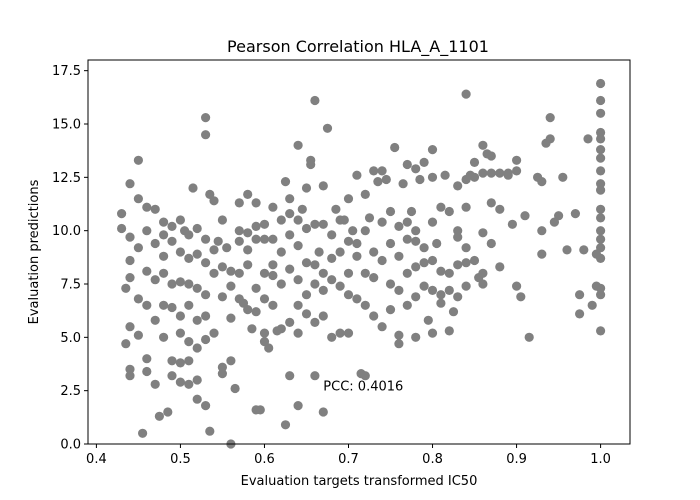  I want to click on y-tick-label: 0.0, so click(70, 445).